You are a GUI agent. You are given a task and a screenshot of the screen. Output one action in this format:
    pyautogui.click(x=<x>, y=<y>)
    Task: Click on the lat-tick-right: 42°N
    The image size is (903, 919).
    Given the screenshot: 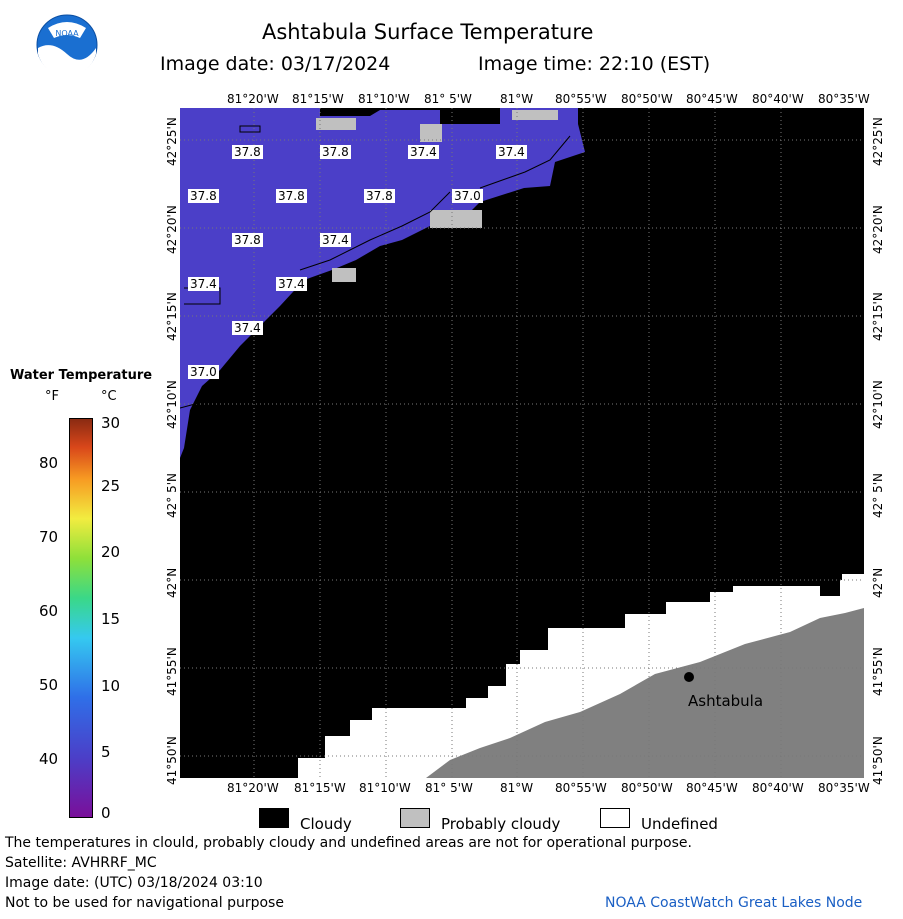 What is the action you would take?
    pyautogui.click(x=878, y=582)
    